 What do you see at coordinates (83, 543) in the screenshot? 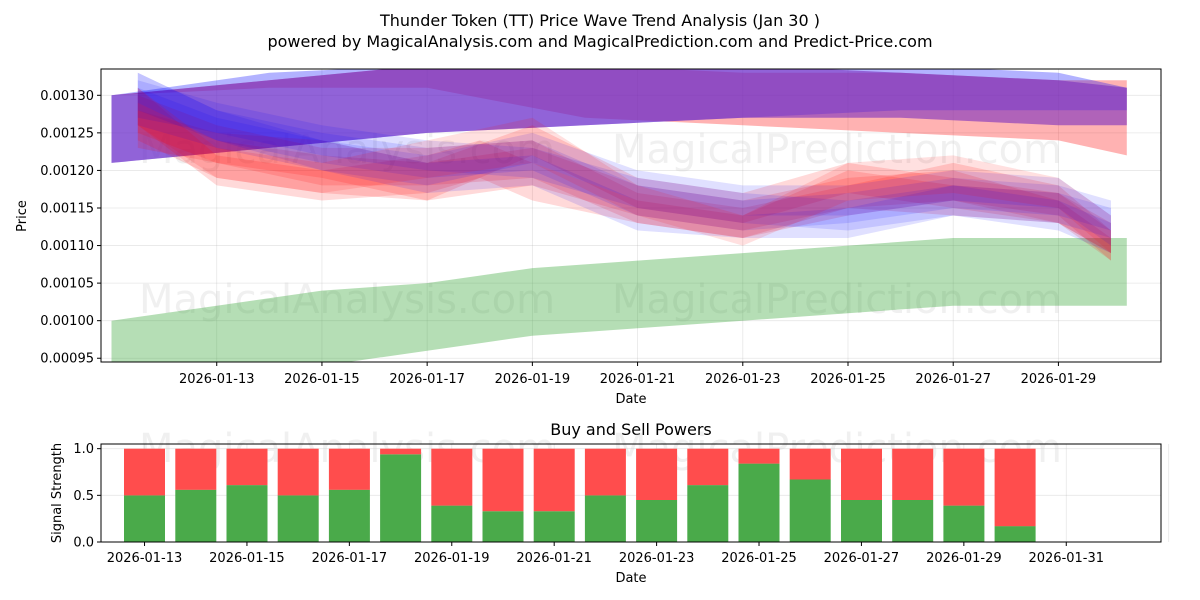
I see `y-tick-label: 0.0` at bounding box center [83, 543].